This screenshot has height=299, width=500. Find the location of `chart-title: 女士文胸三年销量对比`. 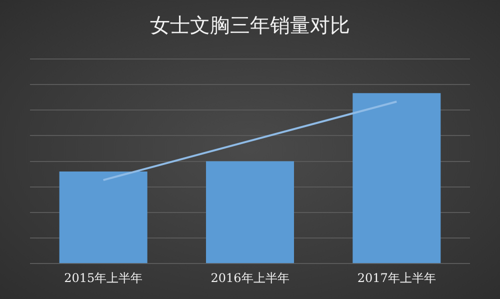

chart-title: 女士文胸三年销量对比 is located at coordinates (250, 25).